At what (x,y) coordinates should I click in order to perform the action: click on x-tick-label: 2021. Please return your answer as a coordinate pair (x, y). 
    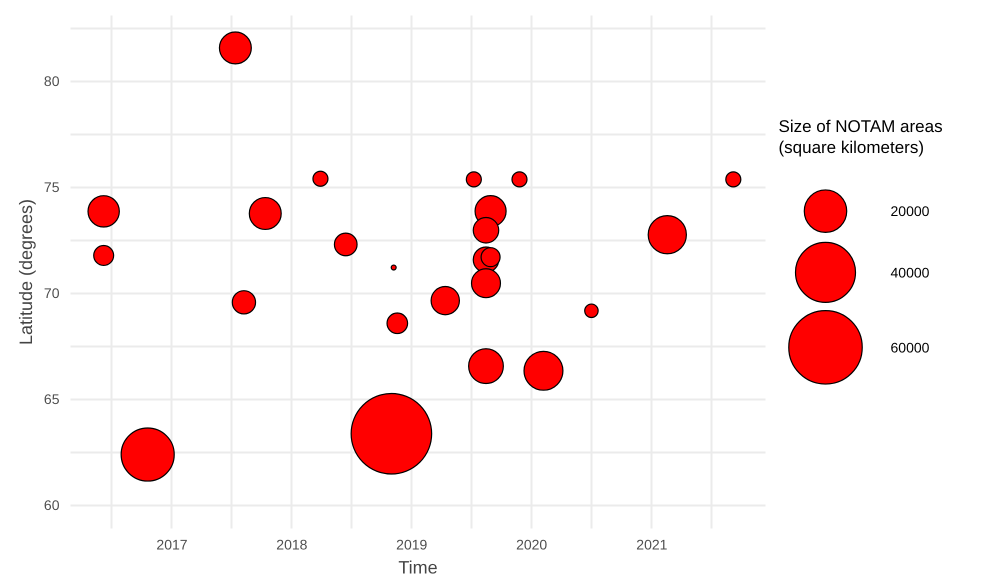
    Looking at the image, I should click on (652, 544).